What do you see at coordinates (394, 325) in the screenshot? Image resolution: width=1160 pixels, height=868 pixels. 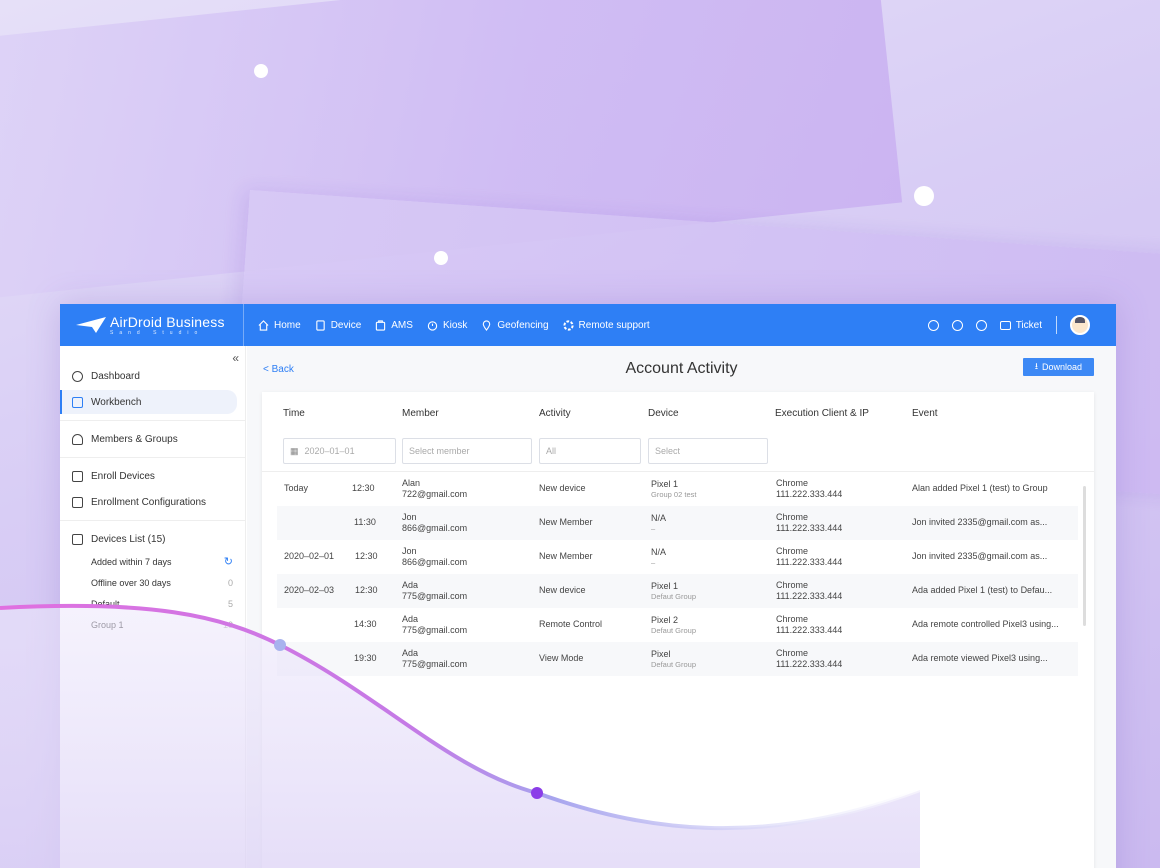 I see `nav-ams: AMS` at bounding box center [394, 325].